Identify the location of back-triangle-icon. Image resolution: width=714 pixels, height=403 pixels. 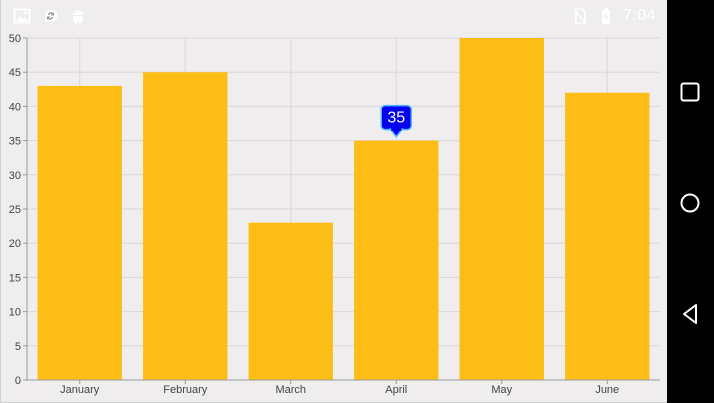
(690, 314).